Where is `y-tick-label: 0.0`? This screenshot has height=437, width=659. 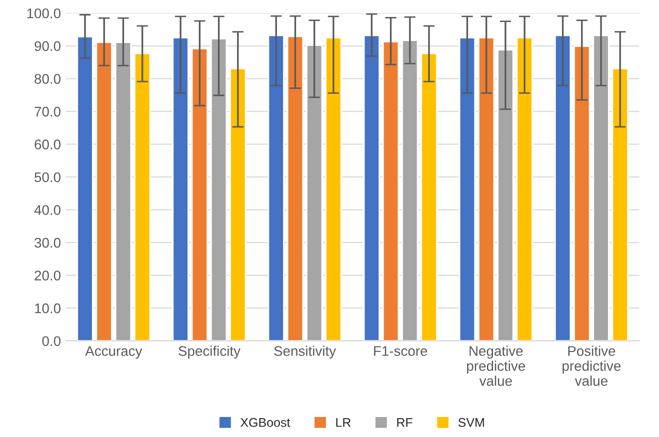 y-tick-label: 0.0 is located at coordinates (51, 341).